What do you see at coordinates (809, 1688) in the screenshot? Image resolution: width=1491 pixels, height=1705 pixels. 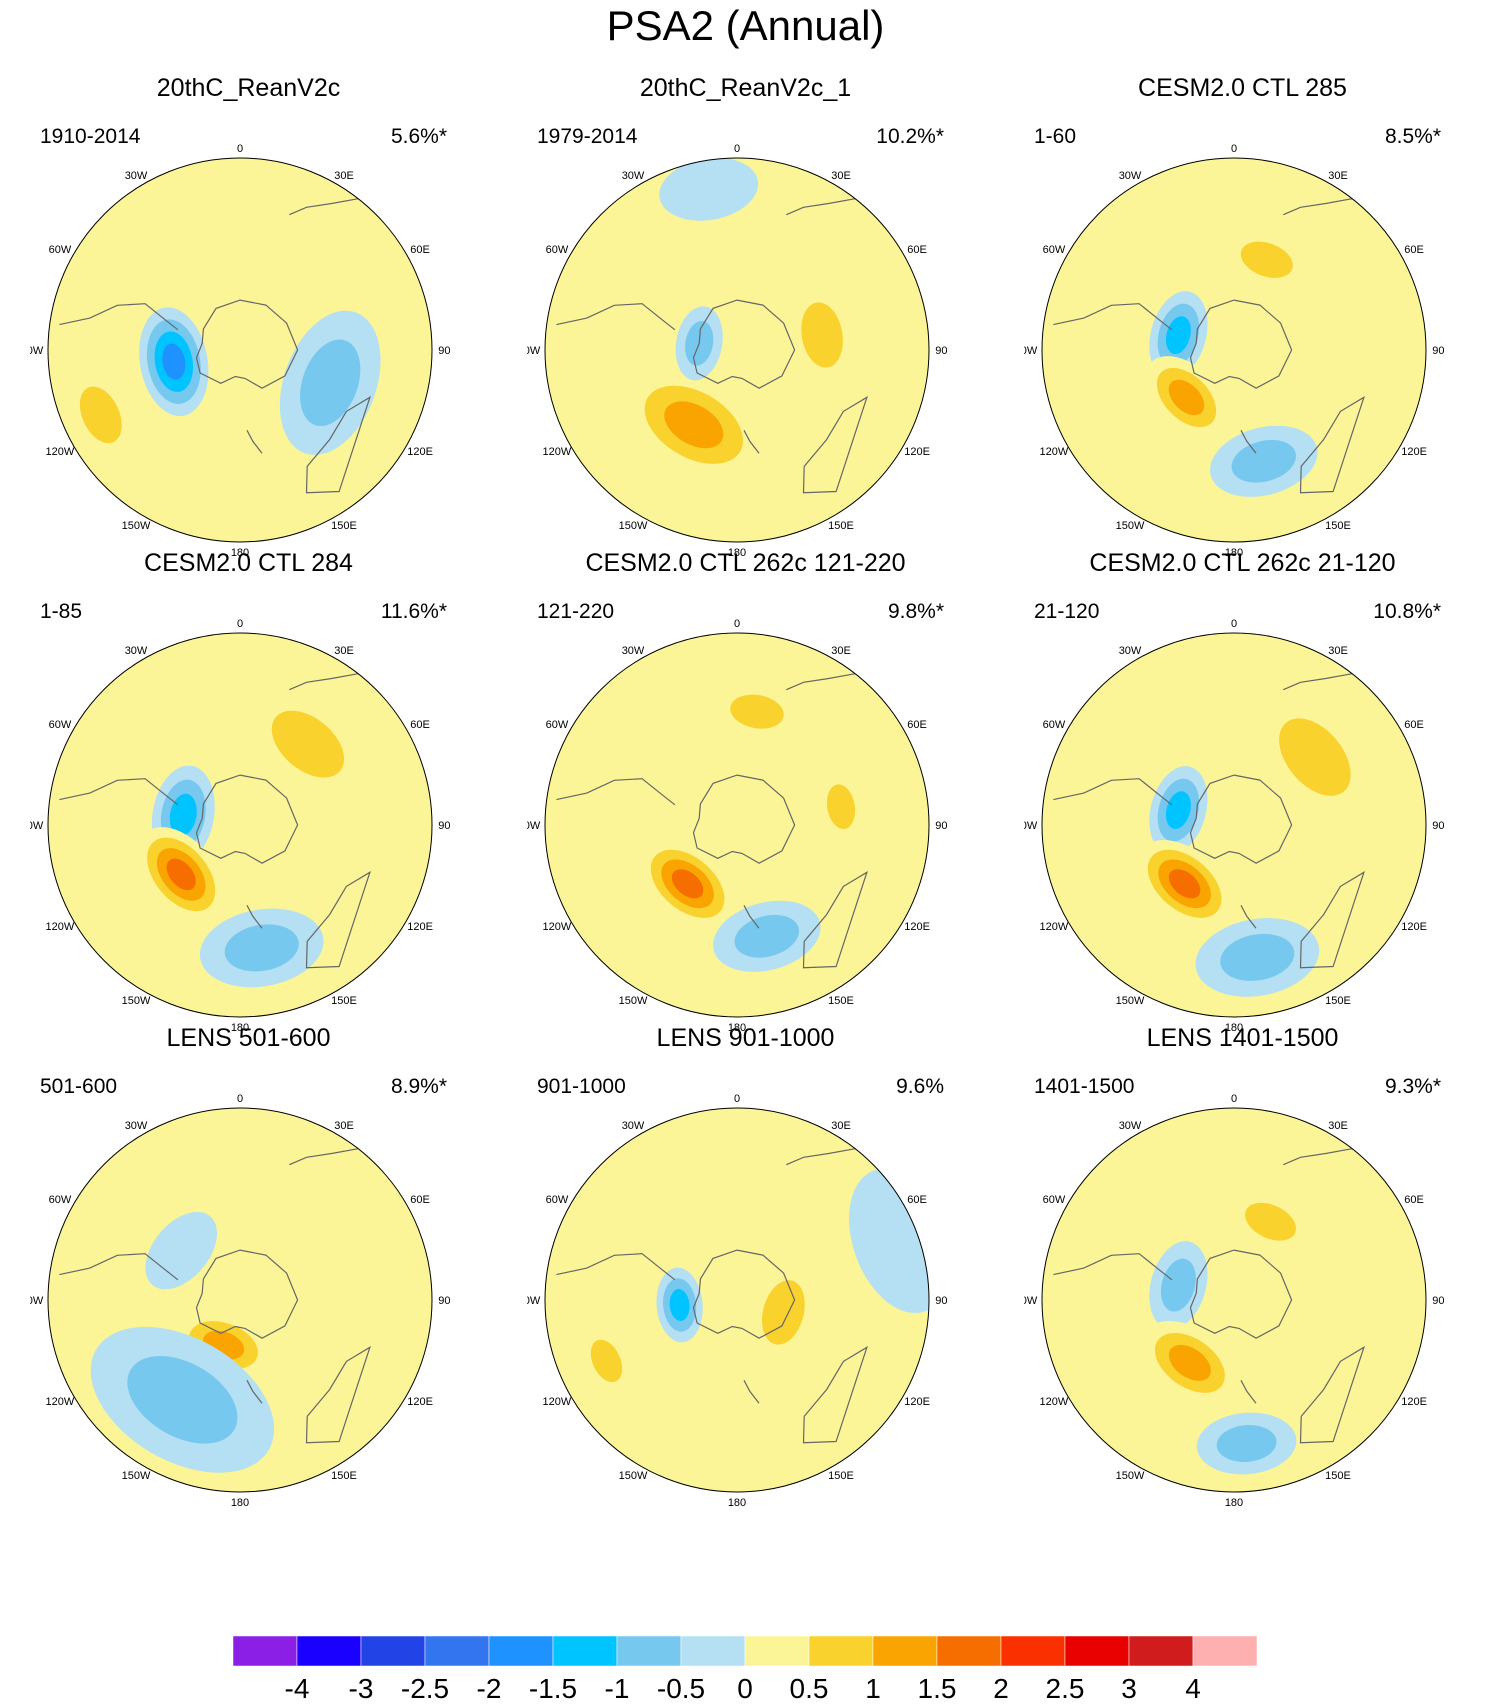 I see `colorbar-tick-label: 0.5` at bounding box center [809, 1688].